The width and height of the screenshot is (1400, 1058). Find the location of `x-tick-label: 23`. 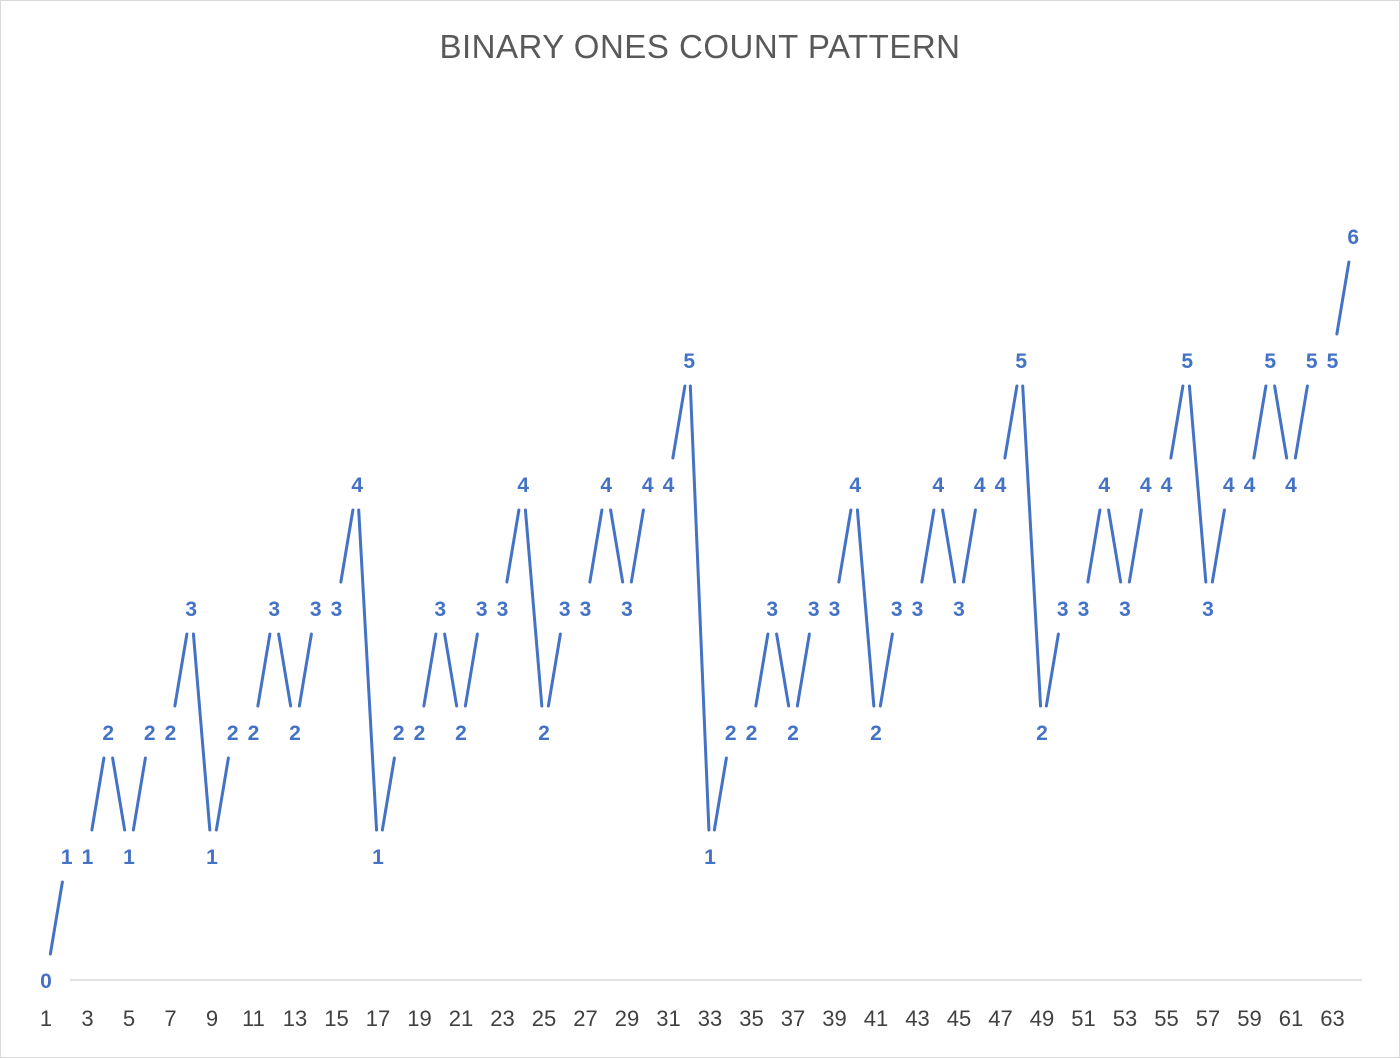

x-tick-label: 23 is located at coordinates (502, 1018).